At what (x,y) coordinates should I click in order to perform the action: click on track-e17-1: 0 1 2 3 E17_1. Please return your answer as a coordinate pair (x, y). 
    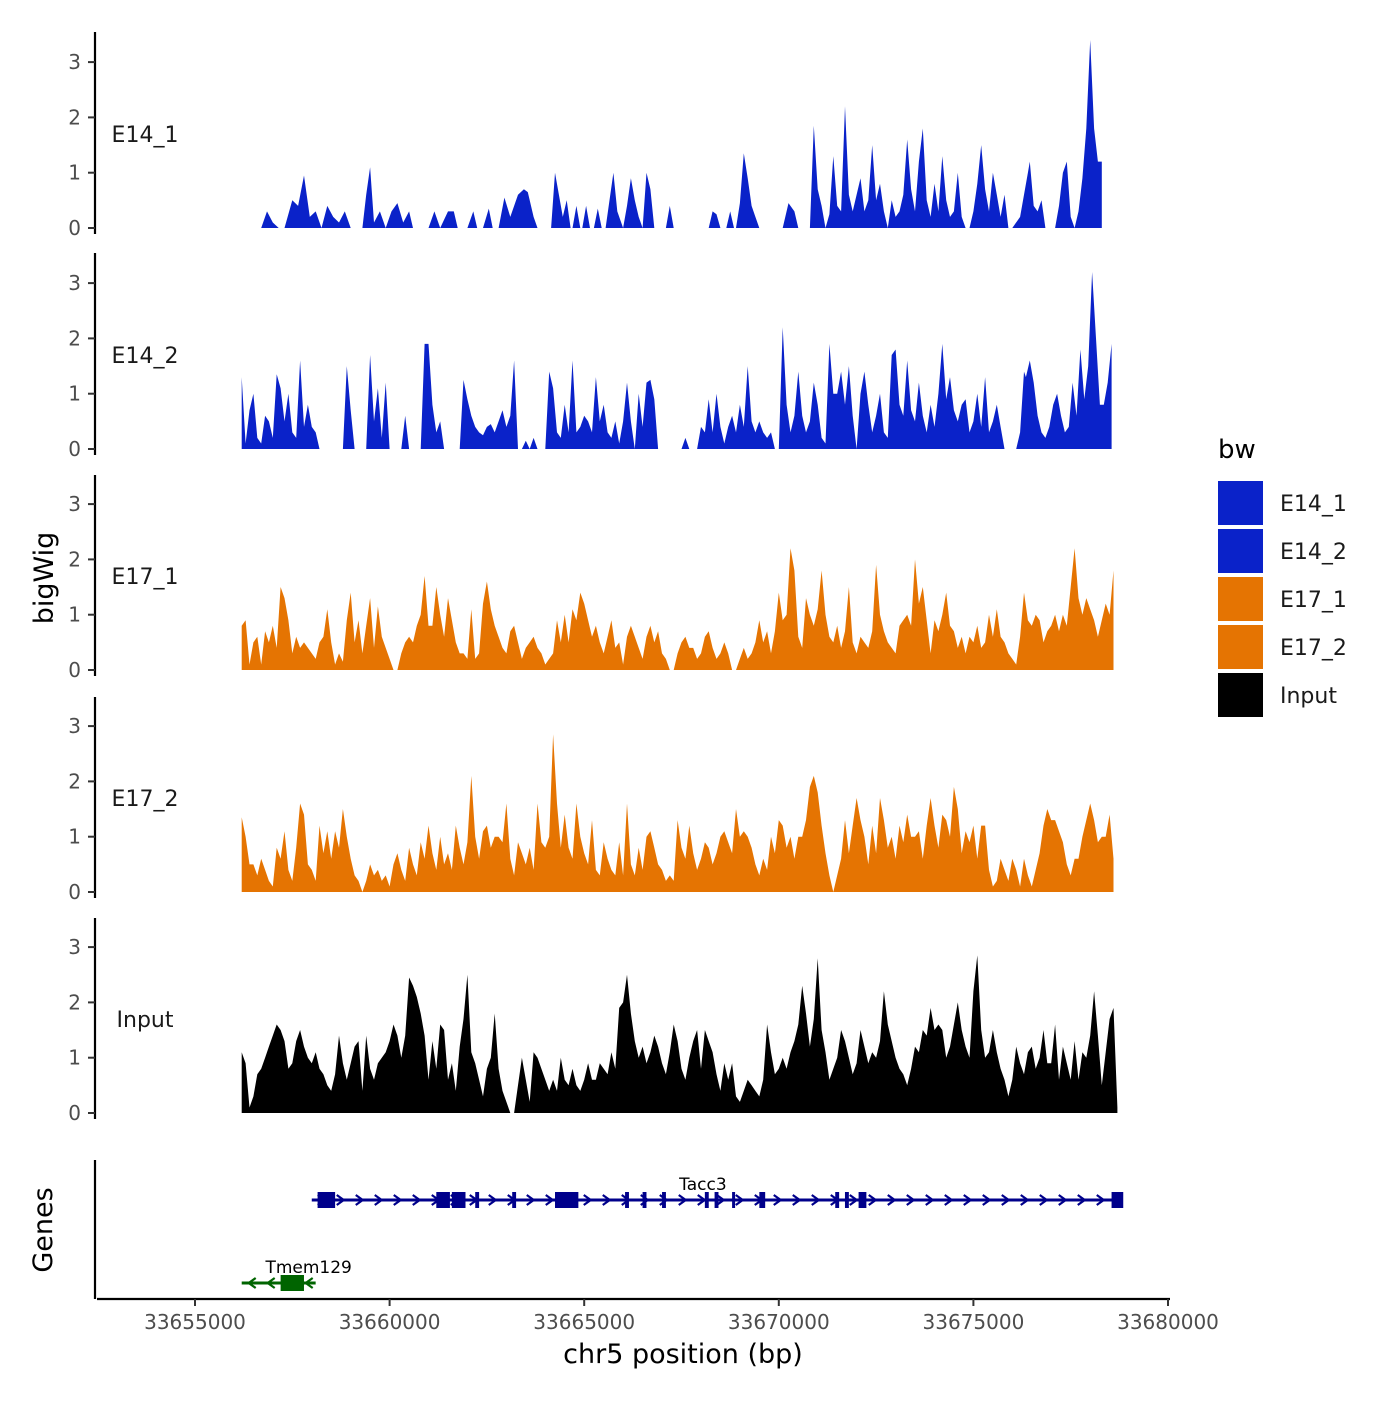
    Looking at the image, I should click on (591, 578).